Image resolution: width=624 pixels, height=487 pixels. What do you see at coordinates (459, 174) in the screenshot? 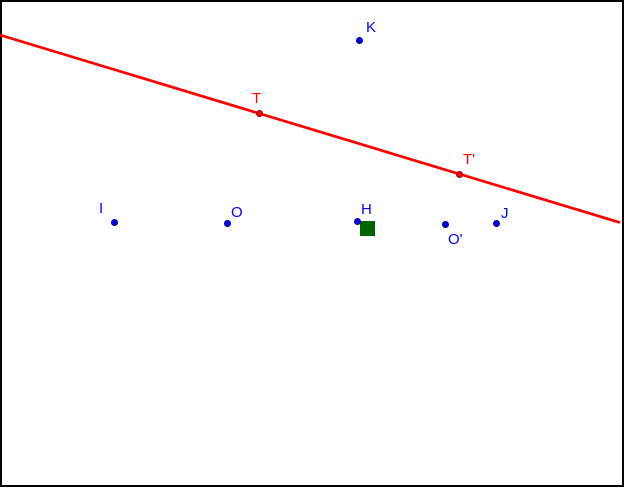
I see `point-T-prime` at bounding box center [459, 174].